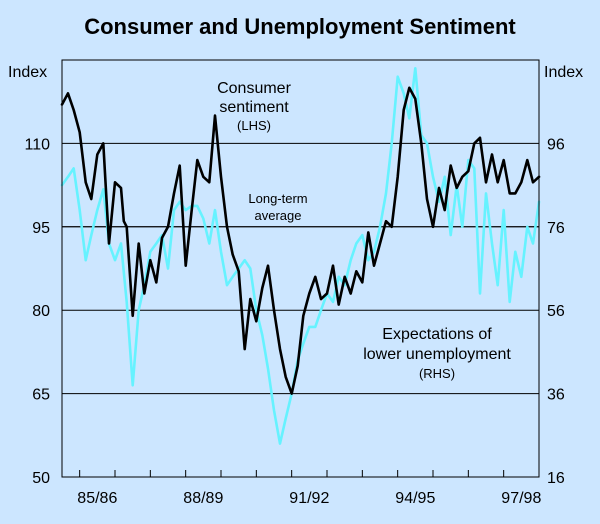 The image size is (600, 524). What do you see at coordinates (300, 26) in the screenshot?
I see `chart-title: Consumer and Unemployment Sentiment` at bounding box center [300, 26].